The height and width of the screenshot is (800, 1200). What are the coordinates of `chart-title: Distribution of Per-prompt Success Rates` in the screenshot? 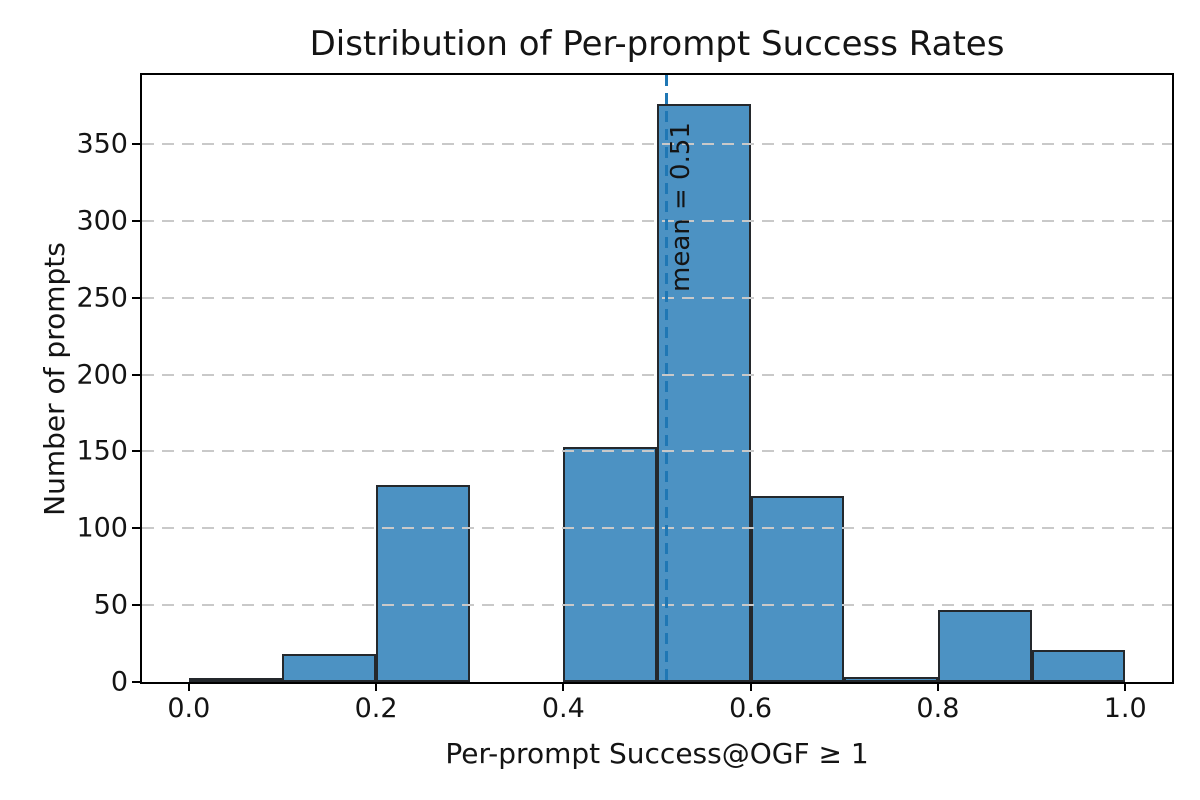 It's located at (657, 44).